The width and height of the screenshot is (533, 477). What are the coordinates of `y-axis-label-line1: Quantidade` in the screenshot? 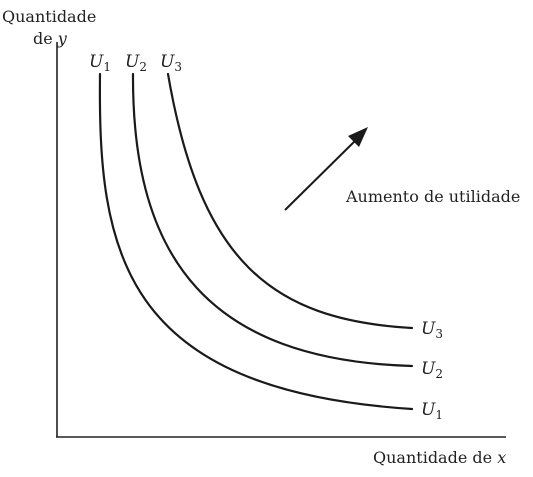 It's located at (49, 16).